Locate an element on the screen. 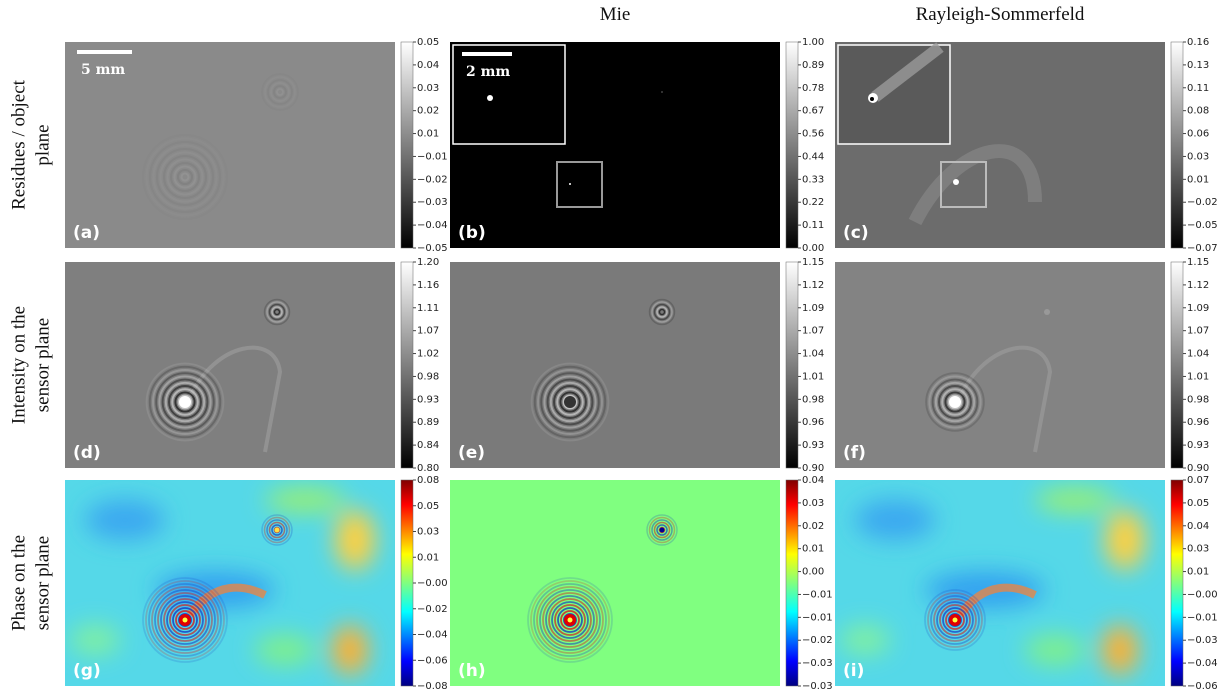 The width and height of the screenshot is (1225, 690). colorbar-label: 0.00 is located at coordinates (813, 572).